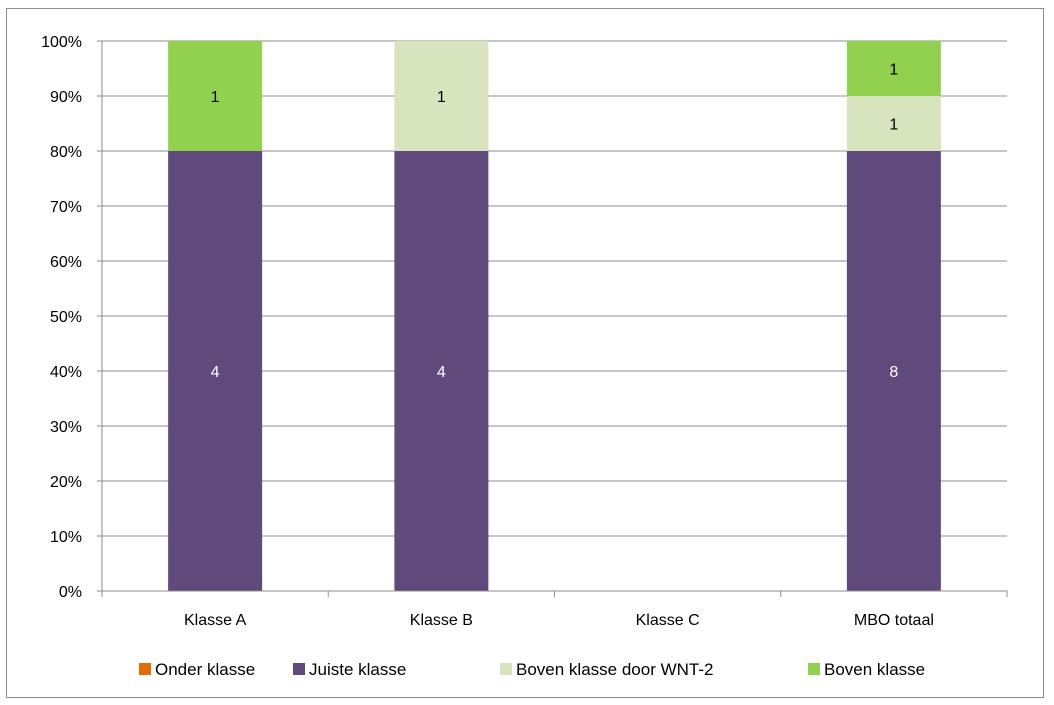 Image resolution: width=1054 pixels, height=705 pixels. I want to click on y-tick-label: 80%, so click(66, 152).